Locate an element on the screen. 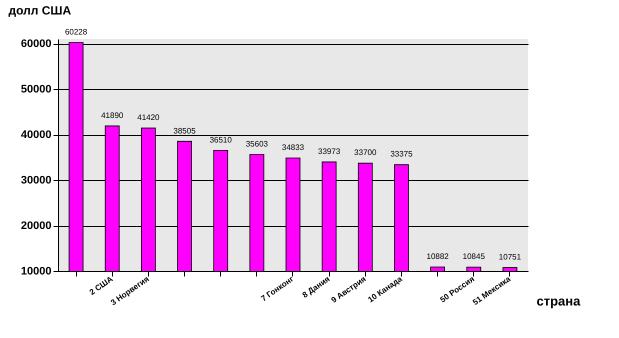 Image resolution: width=619 pixels, height=338 pixels. y-tick-label: 30000 is located at coordinates (36, 180).